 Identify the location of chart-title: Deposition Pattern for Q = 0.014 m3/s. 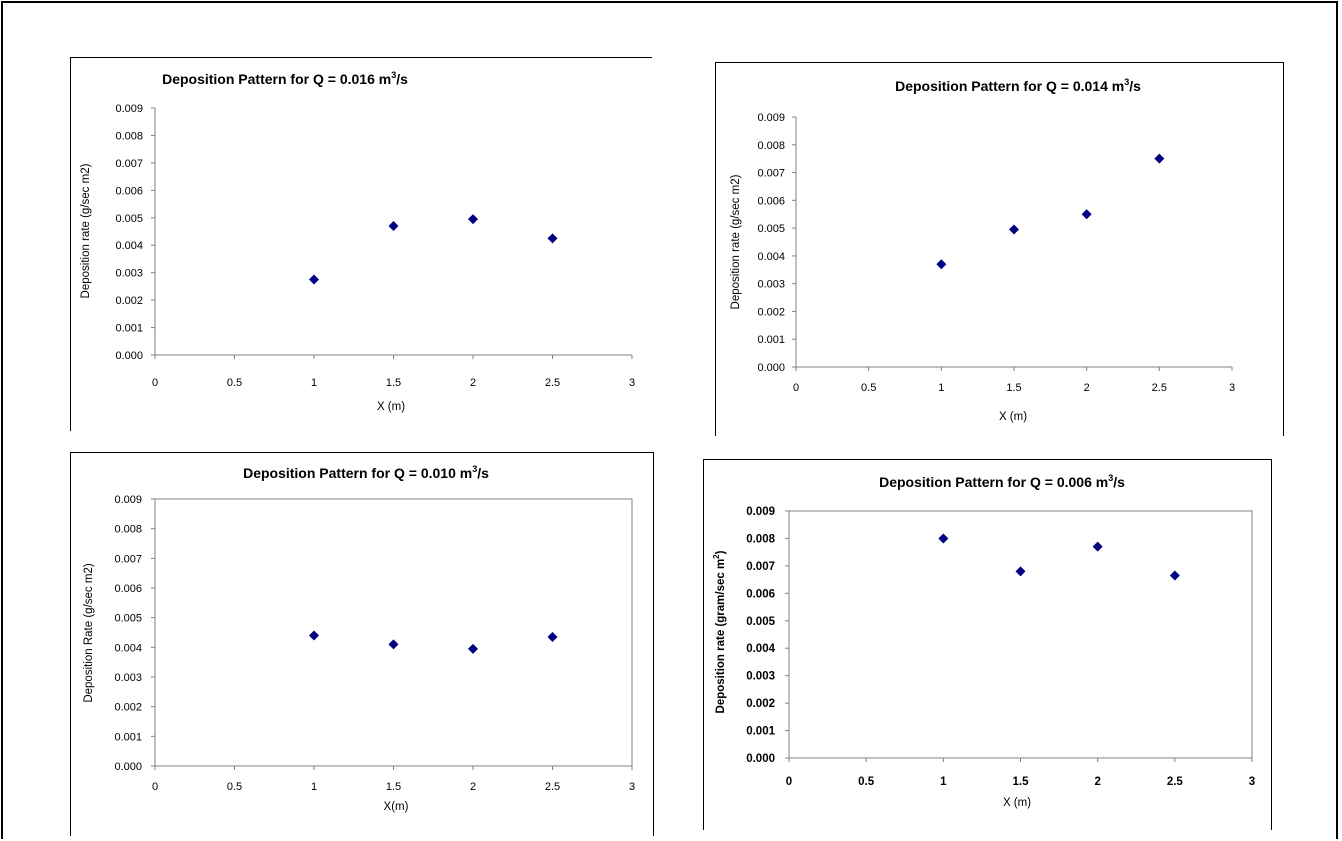
(1018, 85).